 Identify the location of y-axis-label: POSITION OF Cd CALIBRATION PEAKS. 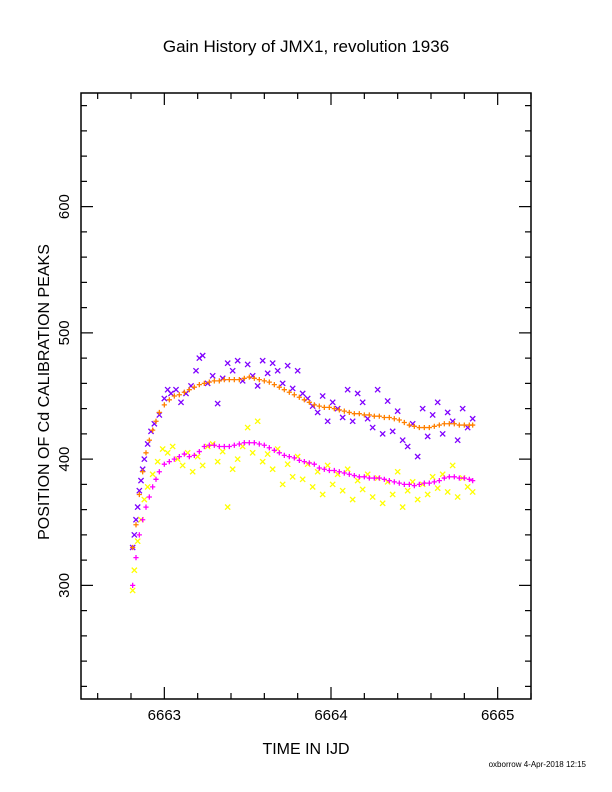
(44, 392).